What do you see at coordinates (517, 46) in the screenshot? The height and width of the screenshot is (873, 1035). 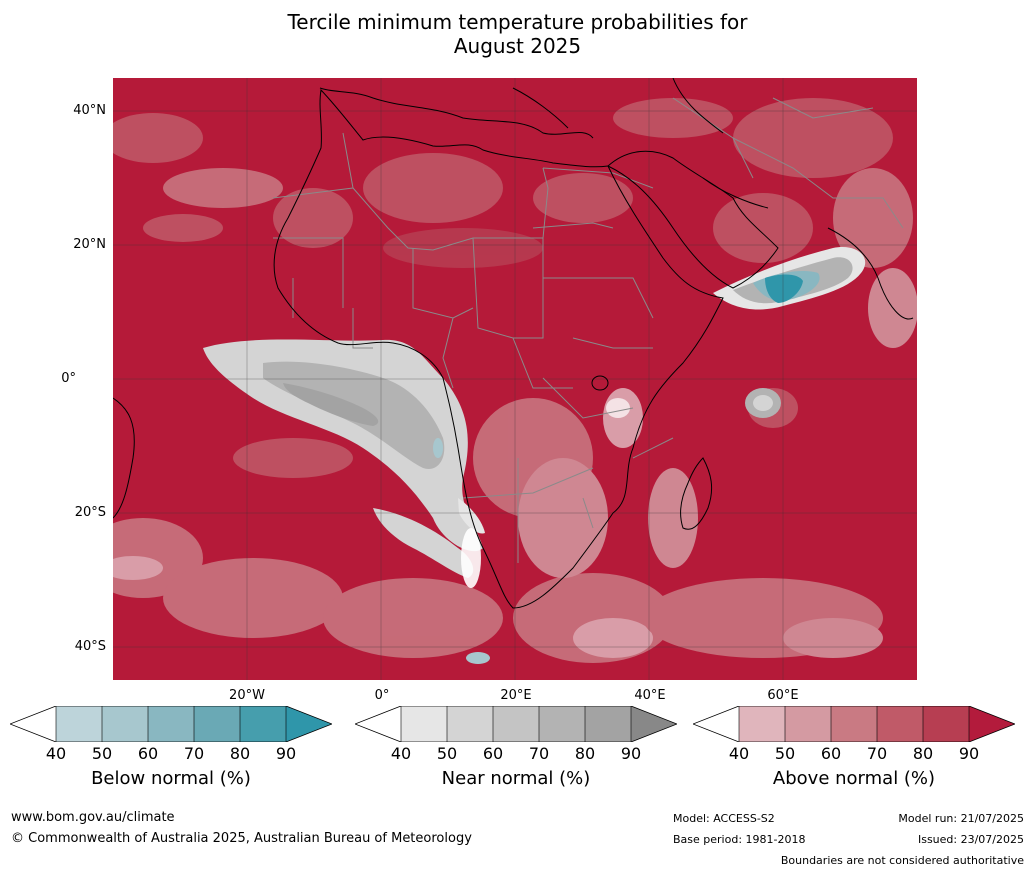 I see `title-line-2: August 2025` at bounding box center [517, 46].